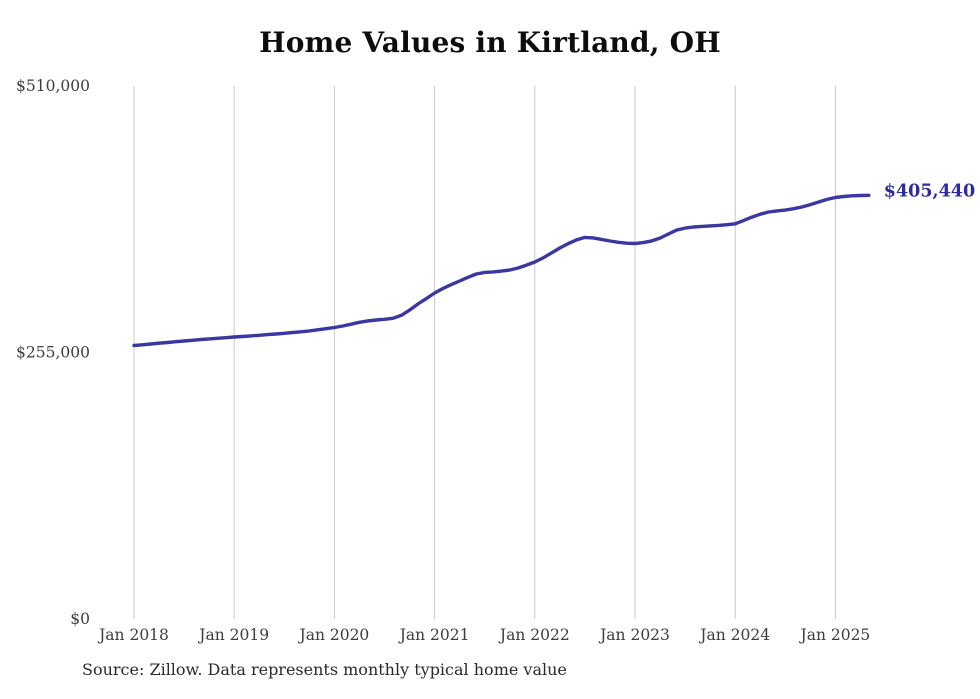  Describe the element at coordinates (734, 635) in the screenshot. I see `x-tick-label: Jan 2024` at that location.